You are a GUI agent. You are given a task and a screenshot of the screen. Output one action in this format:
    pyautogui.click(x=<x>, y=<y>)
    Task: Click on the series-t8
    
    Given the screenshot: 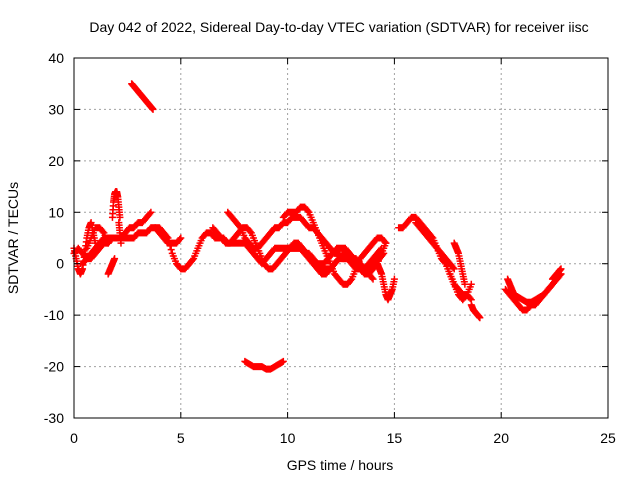 What is the action you would take?
    pyautogui.click(x=142, y=96)
    